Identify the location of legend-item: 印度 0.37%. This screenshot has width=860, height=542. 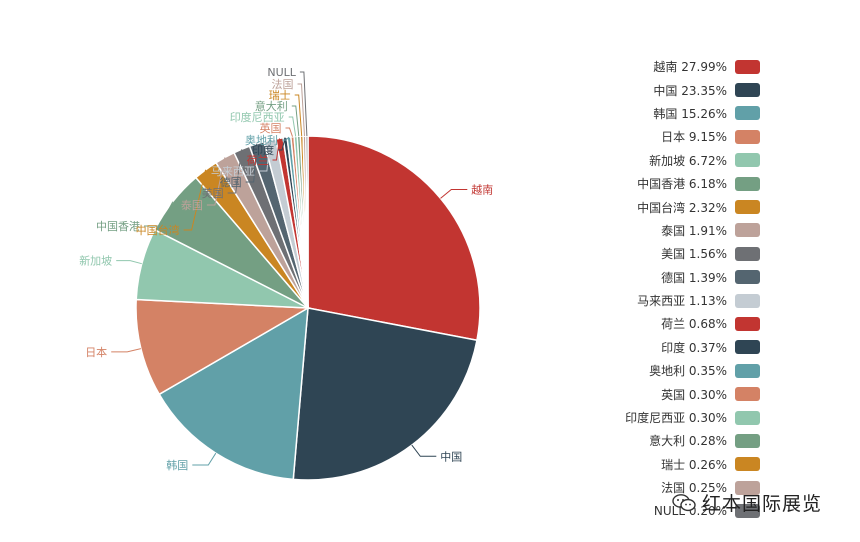
(660, 347).